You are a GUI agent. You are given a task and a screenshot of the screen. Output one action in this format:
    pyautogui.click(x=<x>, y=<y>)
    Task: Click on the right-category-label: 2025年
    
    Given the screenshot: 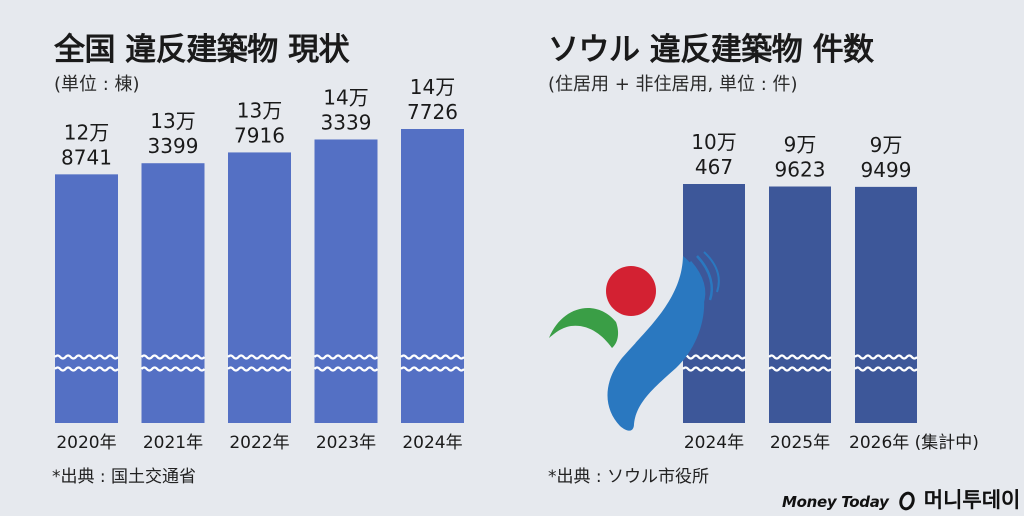 What is the action you would take?
    pyautogui.click(x=800, y=443)
    